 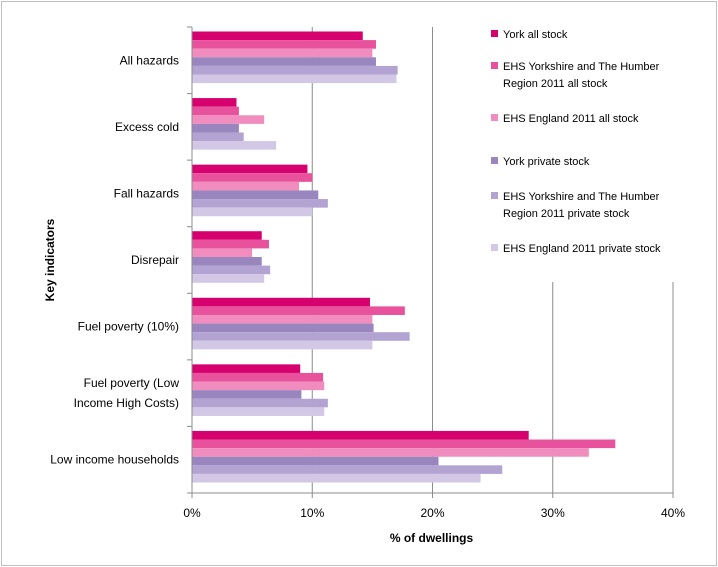 What do you see at coordinates (432, 538) in the screenshot?
I see `x-axis-title: % of dwellings` at bounding box center [432, 538].